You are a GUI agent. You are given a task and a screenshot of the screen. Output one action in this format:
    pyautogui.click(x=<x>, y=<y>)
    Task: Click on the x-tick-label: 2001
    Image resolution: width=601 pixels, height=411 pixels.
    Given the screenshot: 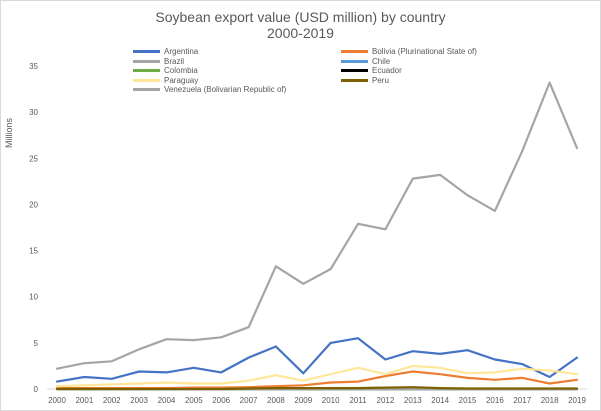 What is the action you would take?
    pyautogui.click(x=84, y=400)
    